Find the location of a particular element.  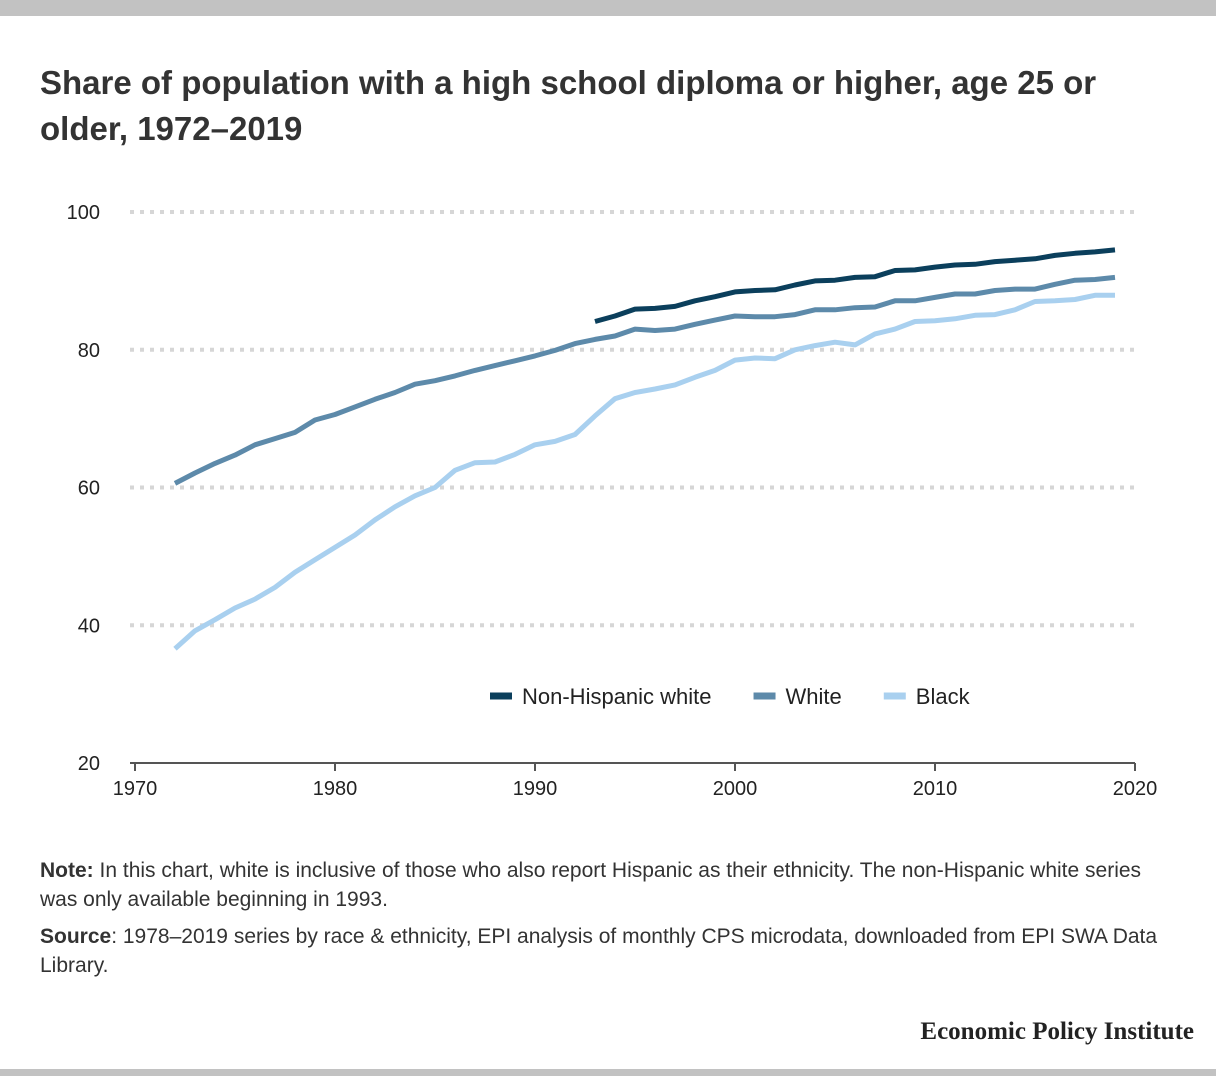

y-tick-label: 80 is located at coordinates (89, 351).